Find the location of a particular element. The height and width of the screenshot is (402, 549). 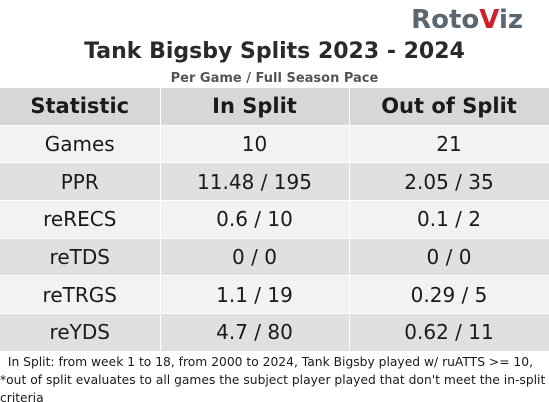

chart-subtitle: Per Game / Full Season Pace is located at coordinates (274, 78).